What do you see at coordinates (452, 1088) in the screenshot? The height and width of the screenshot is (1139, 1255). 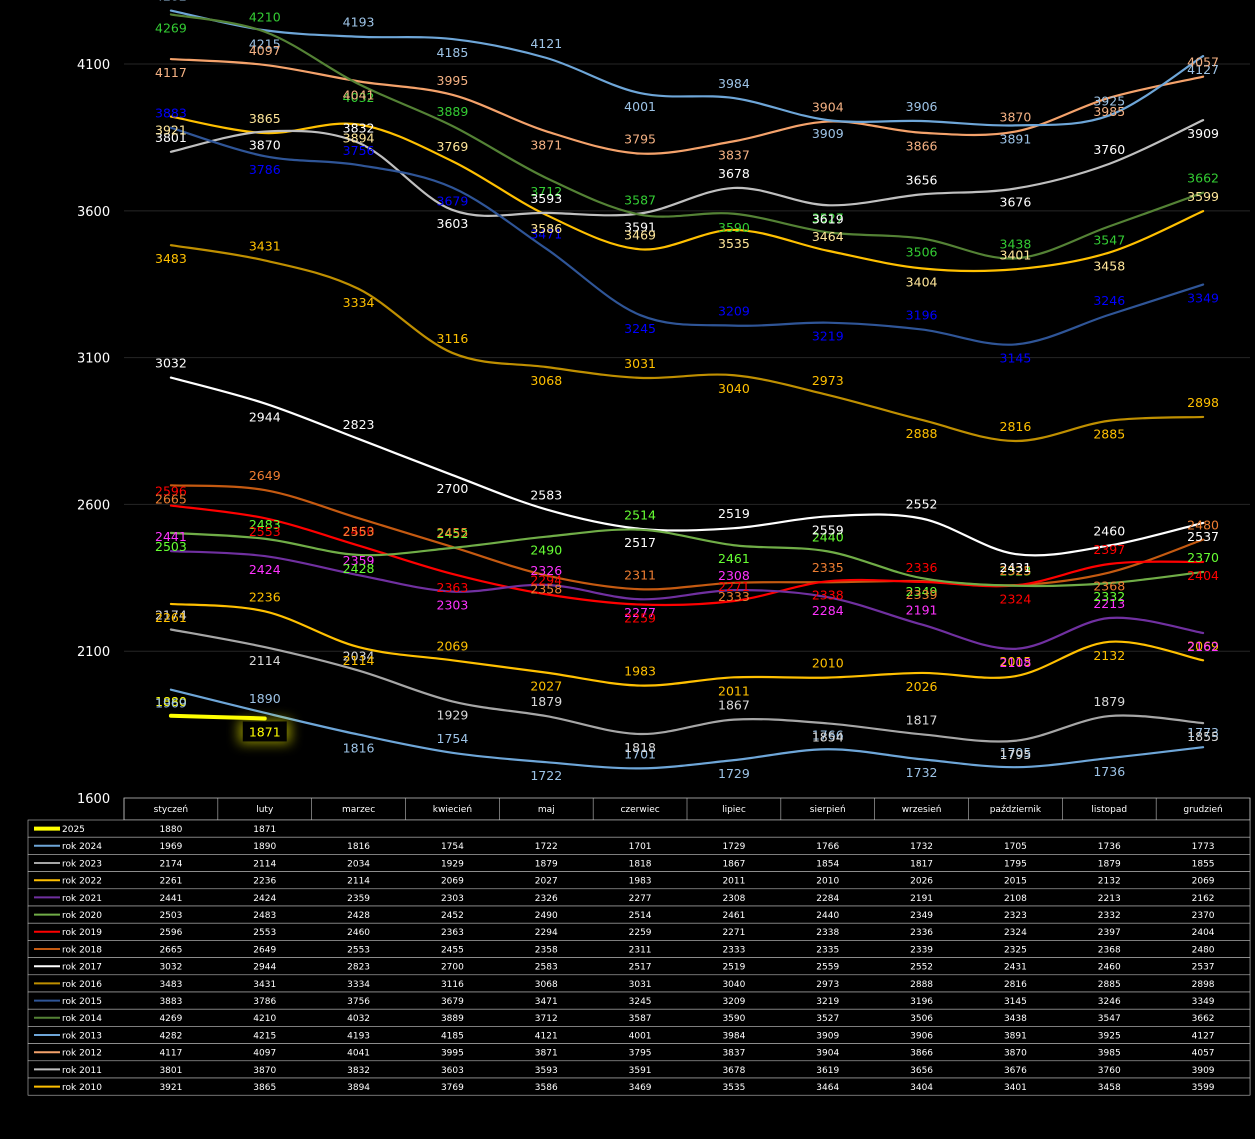 I see `table-cell: 3769` at bounding box center [452, 1088].